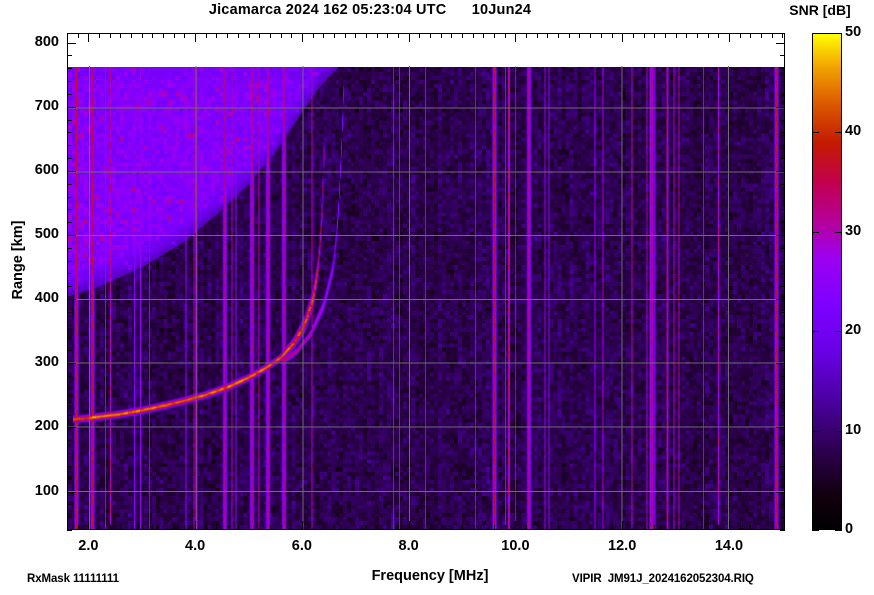  I want to click on y-tick-label: 700, so click(46, 105).